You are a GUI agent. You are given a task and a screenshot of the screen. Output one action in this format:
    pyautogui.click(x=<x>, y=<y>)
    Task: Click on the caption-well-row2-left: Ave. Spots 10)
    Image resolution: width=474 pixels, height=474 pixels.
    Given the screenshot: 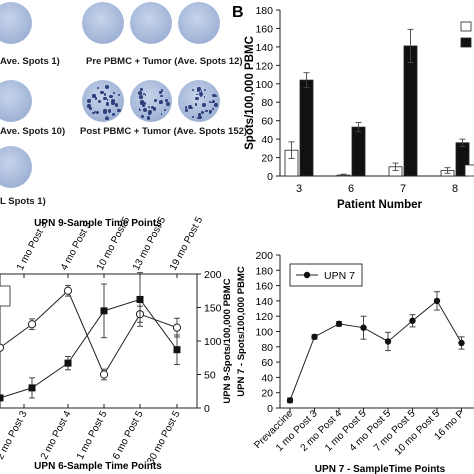 What is the action you would take?
    pyautogui.click(x=33, y=131)
    